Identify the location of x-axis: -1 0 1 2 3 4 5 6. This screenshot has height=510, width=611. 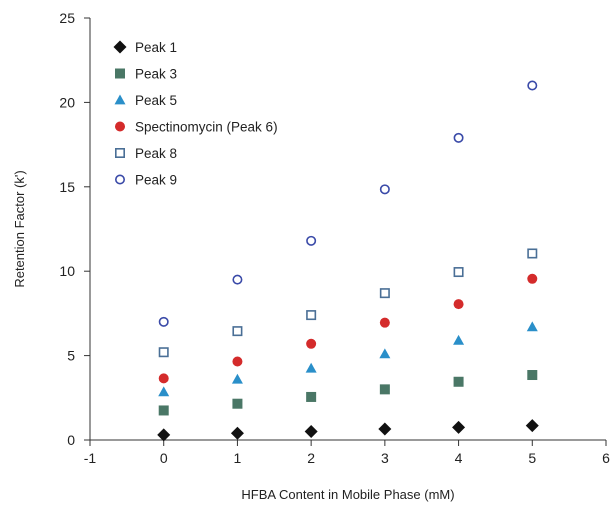
(347, 452).